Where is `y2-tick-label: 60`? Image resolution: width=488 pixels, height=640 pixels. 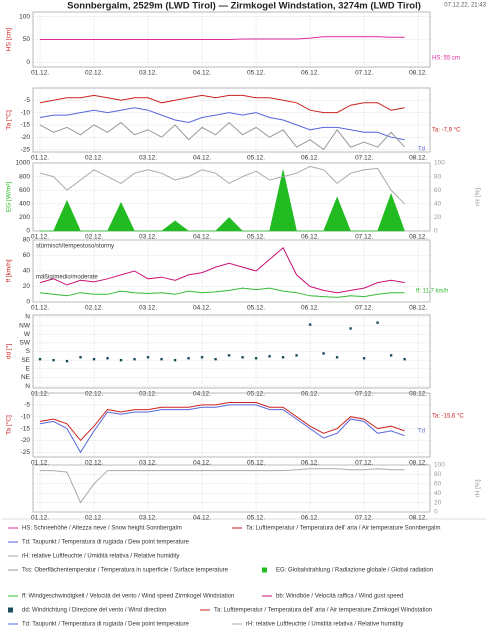 y2-tick-label: 60 is located at coordinates (438, 190).